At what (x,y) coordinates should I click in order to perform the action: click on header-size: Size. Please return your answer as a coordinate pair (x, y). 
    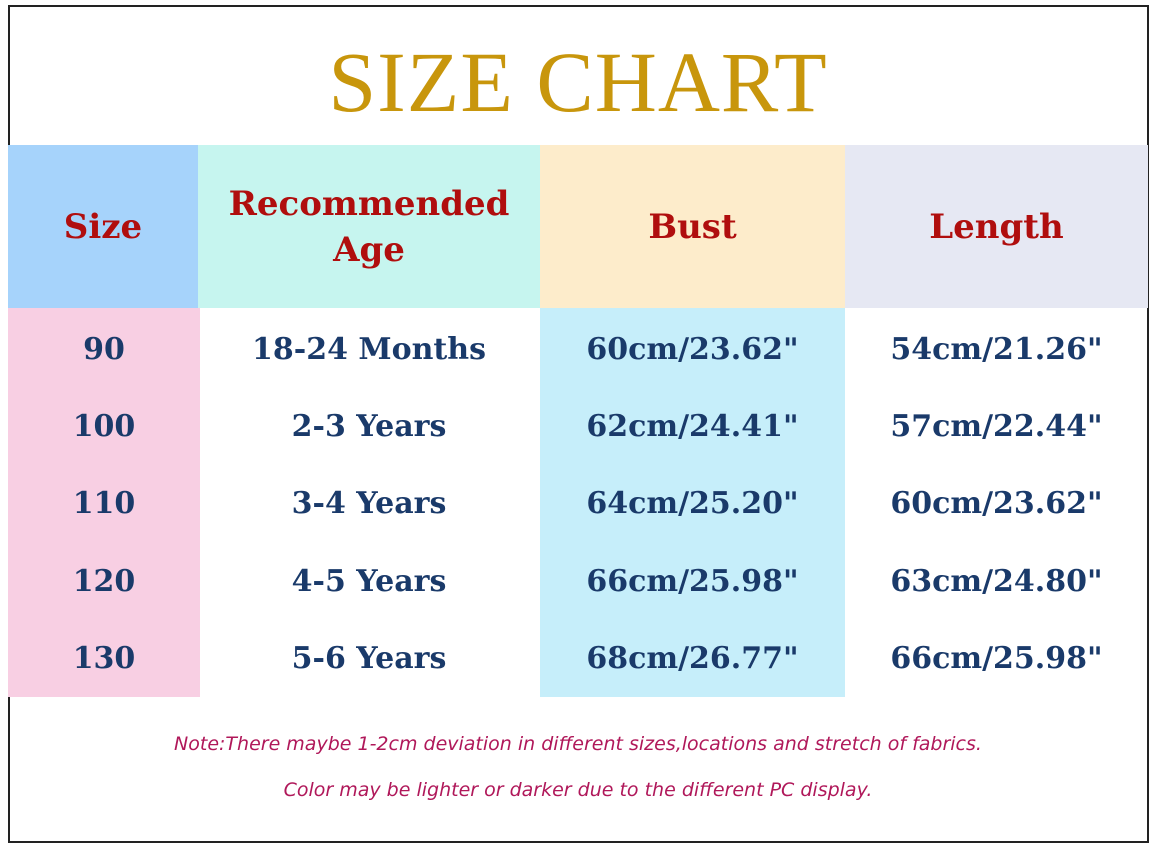
    Looking at the image, I should click on (103, 226).